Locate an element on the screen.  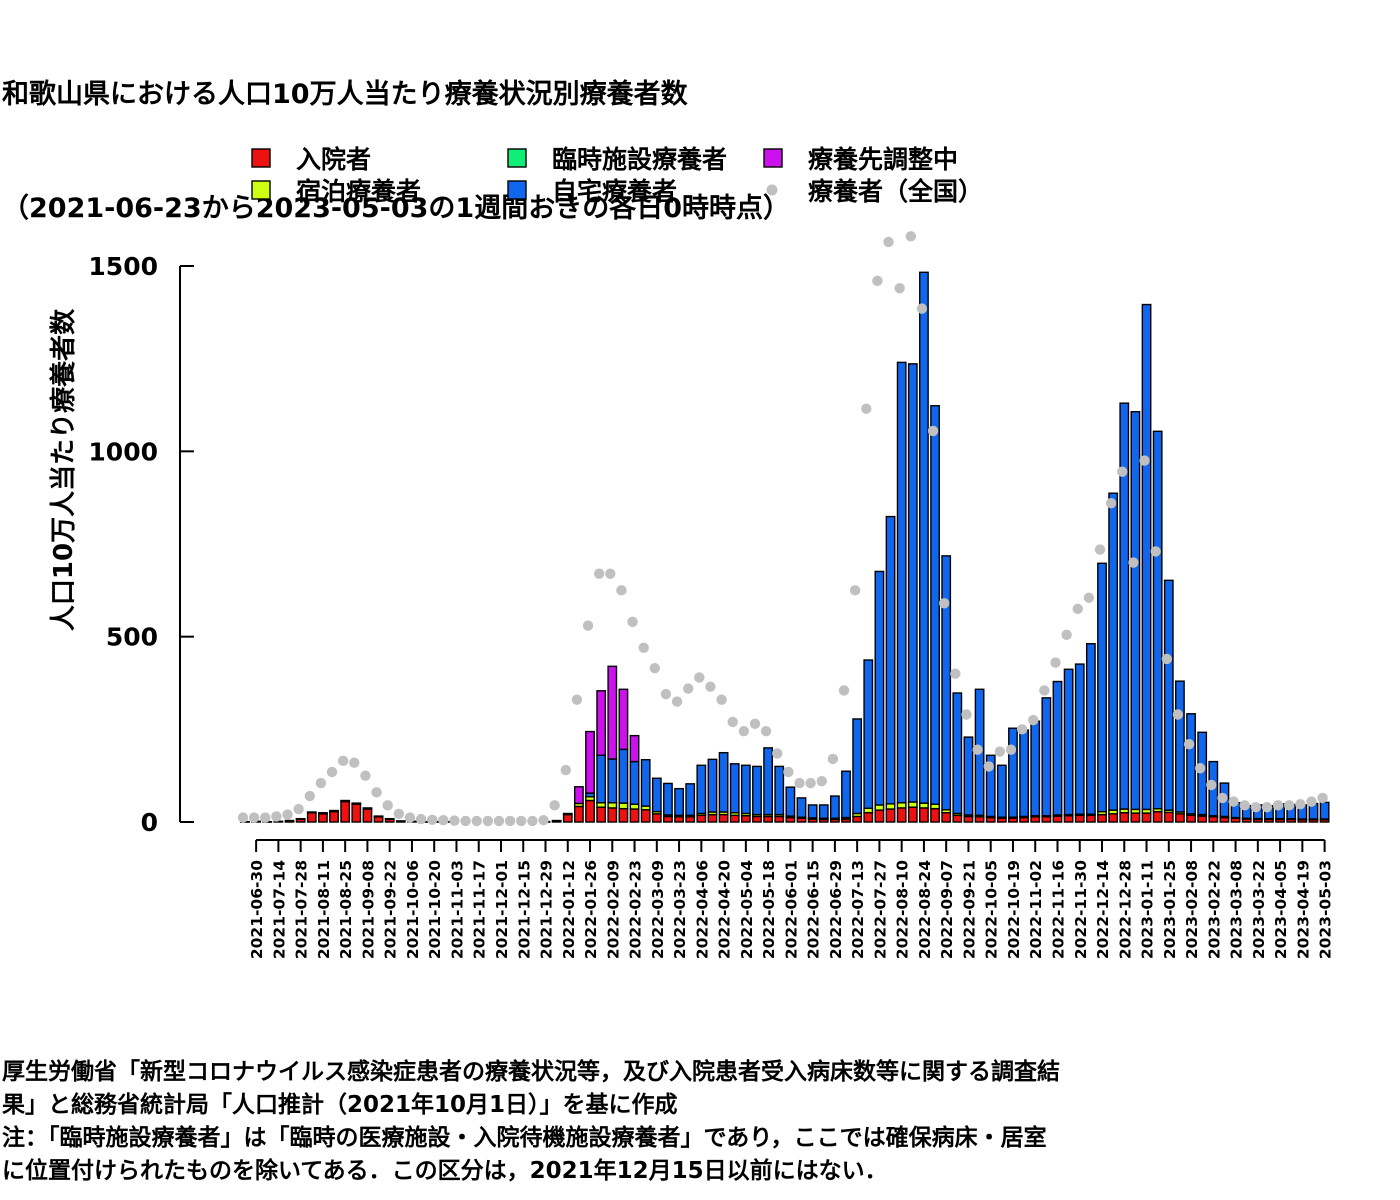
x-tick-label: 2022-08-24 is located at coordinates (925, 909).